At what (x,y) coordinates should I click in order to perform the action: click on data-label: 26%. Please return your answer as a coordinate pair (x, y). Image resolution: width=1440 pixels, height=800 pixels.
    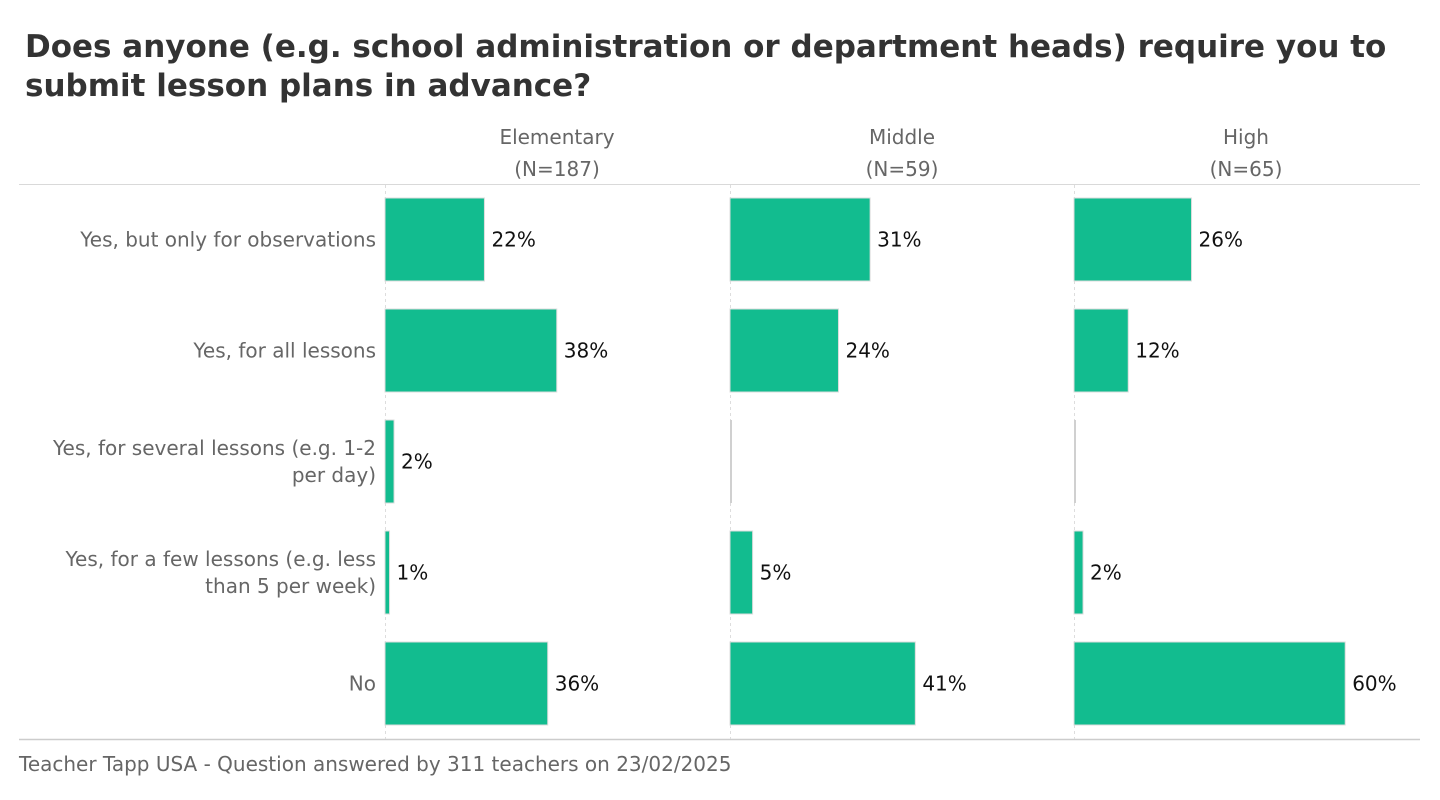
    Looking at the image, I should click on (1221, 240).